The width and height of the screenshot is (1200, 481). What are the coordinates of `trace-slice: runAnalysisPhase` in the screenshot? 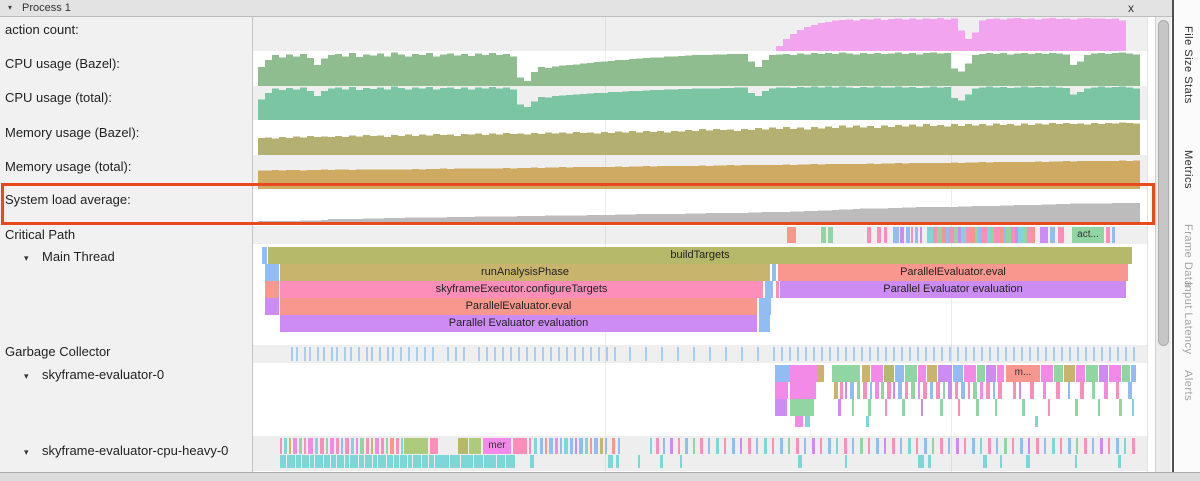 It's located at (525, 272).